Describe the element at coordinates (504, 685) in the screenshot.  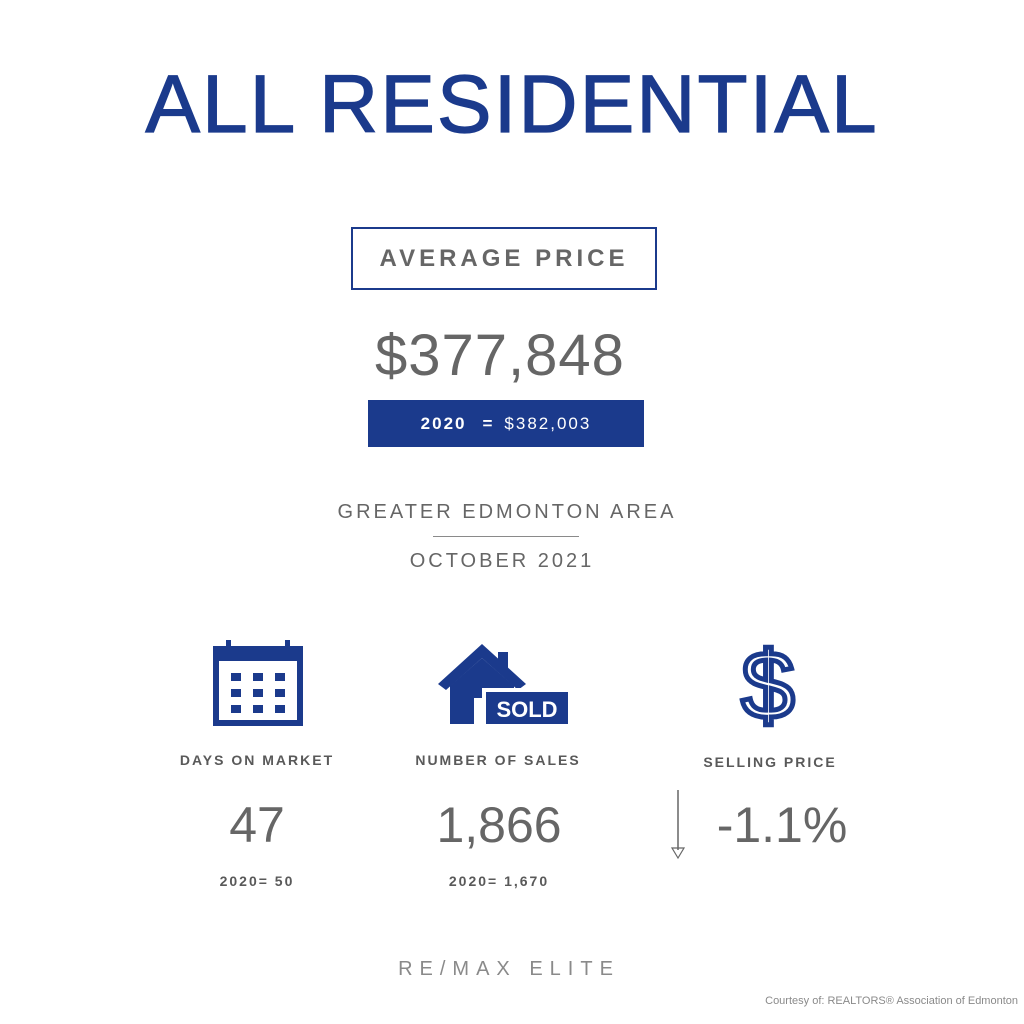
I see `house-sold-icon: SOLD` at that location.